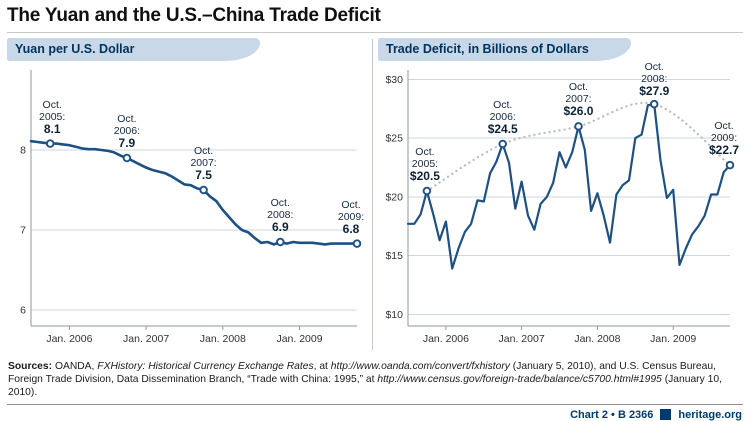  I want to click on annotation-value: 6.8, so click(351, 228).